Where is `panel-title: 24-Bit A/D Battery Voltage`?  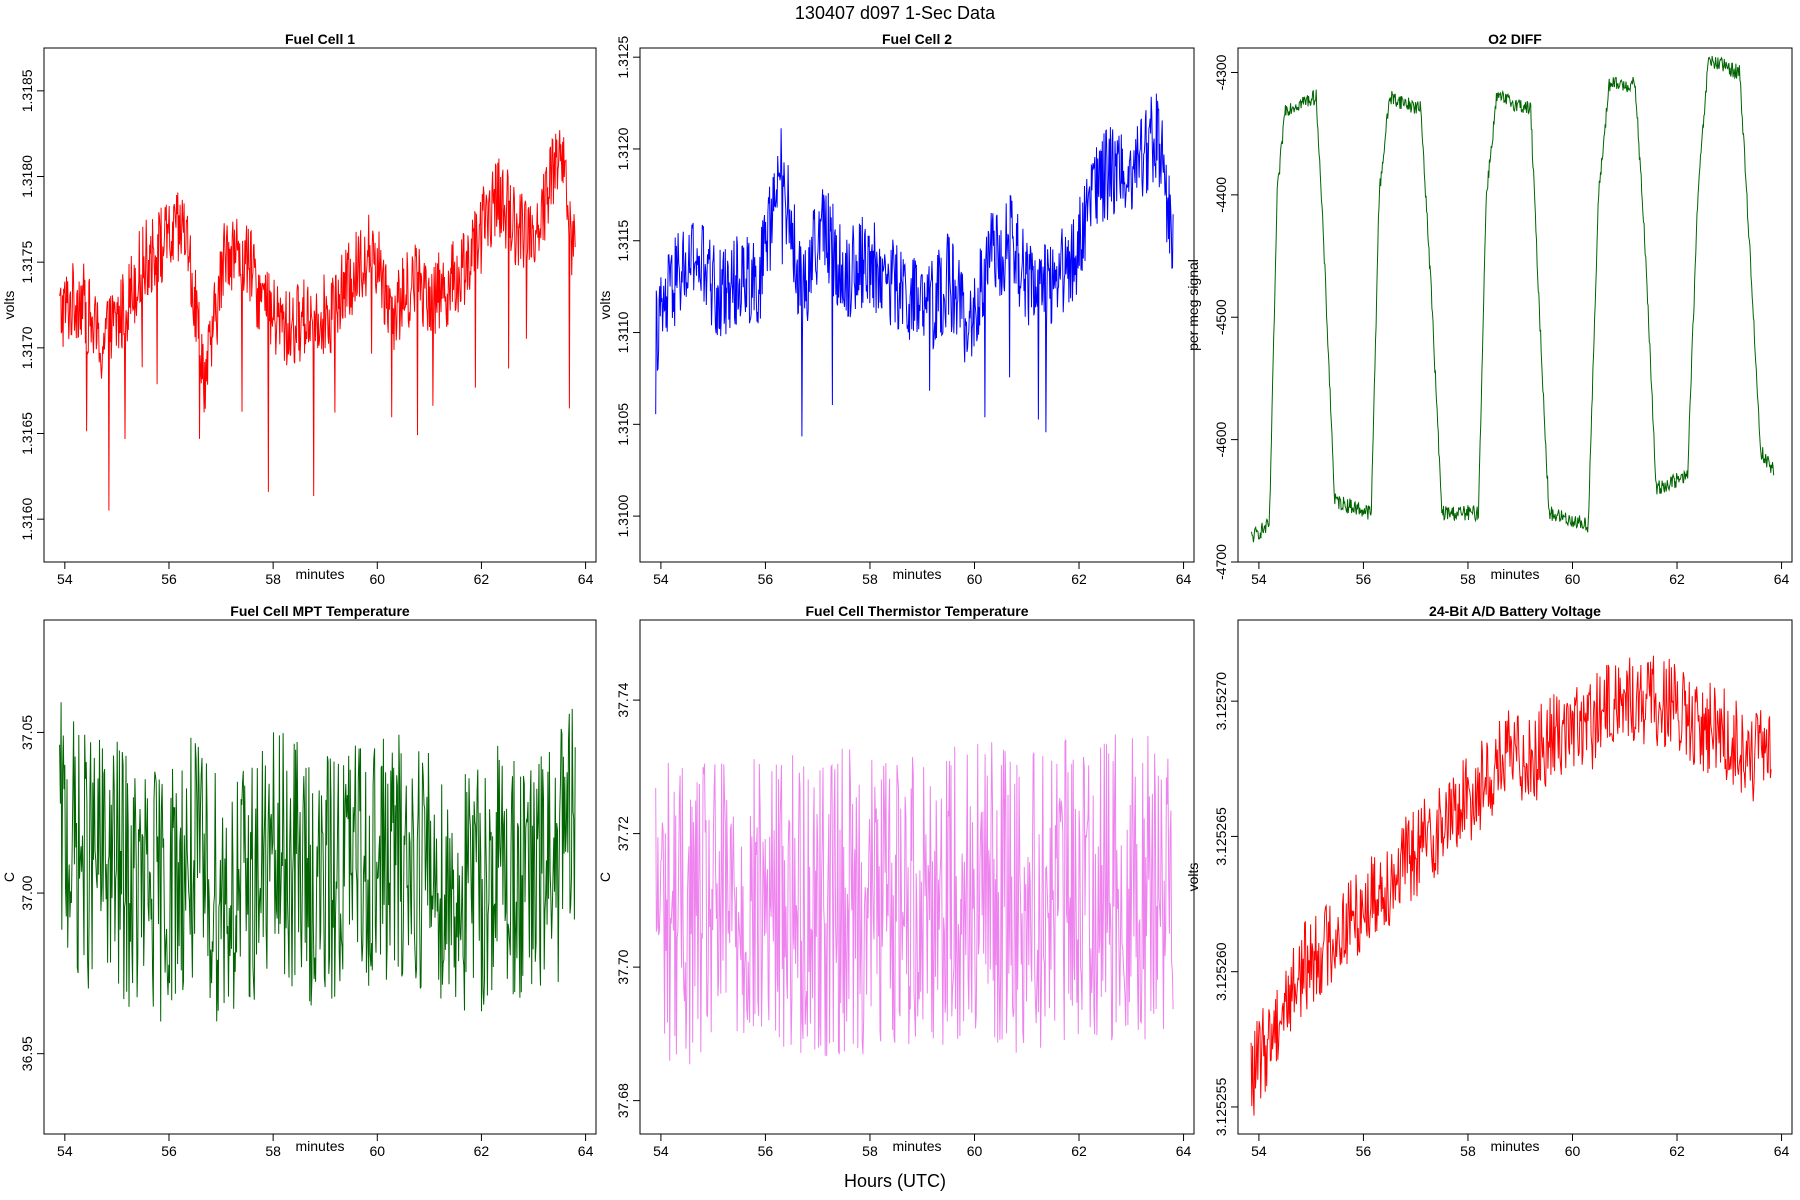
panel-title: 24-Bit A/D Battery Voltage is located at coordinates (1515, 611).